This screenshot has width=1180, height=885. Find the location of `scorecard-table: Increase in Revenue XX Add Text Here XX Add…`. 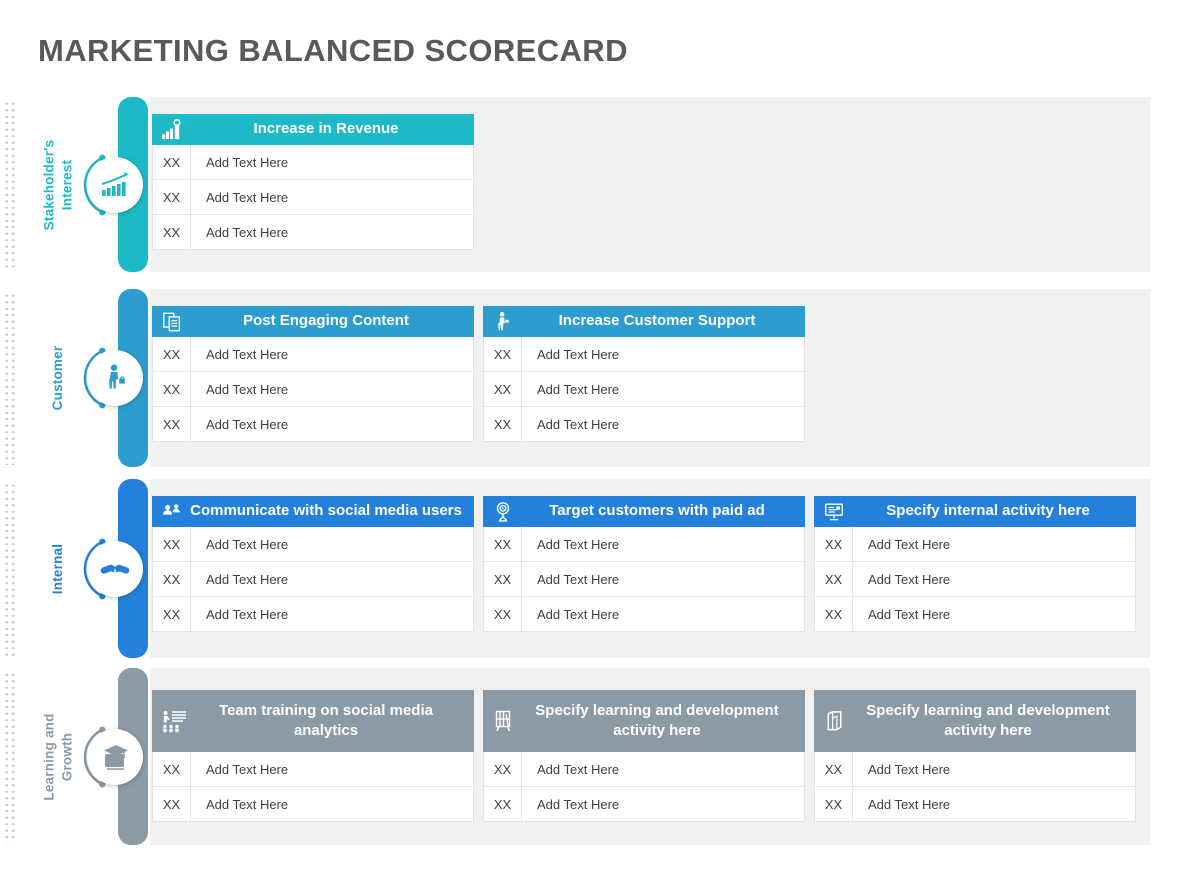

scorecard-table: Increase in Revenue XX Add Text Here XX Add… is located at coordinates (313, 182).